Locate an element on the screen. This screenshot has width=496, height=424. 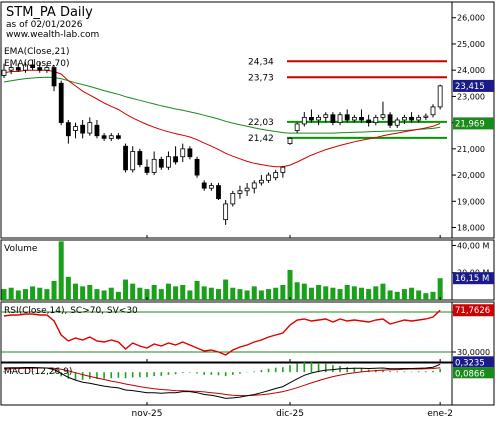
macd-value-label: 0,3235 is located at coordinates (470, 363).